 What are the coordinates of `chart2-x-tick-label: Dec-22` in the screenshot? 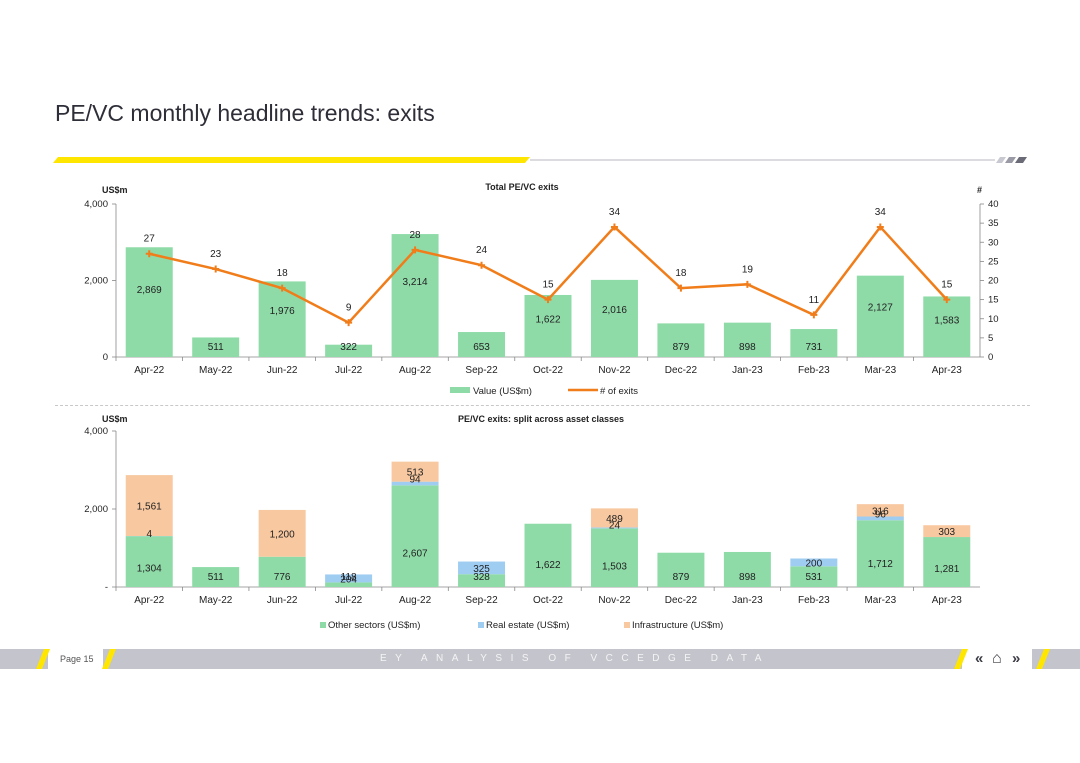 It's located at (681, 600).